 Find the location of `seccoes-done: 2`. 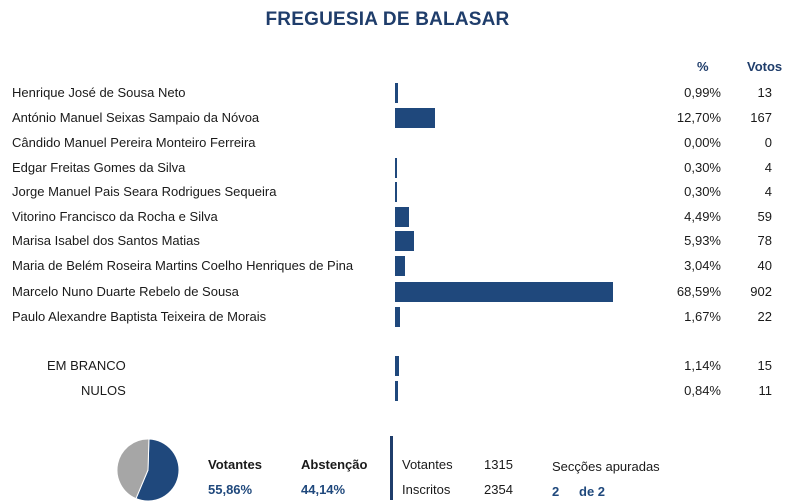

seccoes-done: 2 is located at coordinates (556, 491).